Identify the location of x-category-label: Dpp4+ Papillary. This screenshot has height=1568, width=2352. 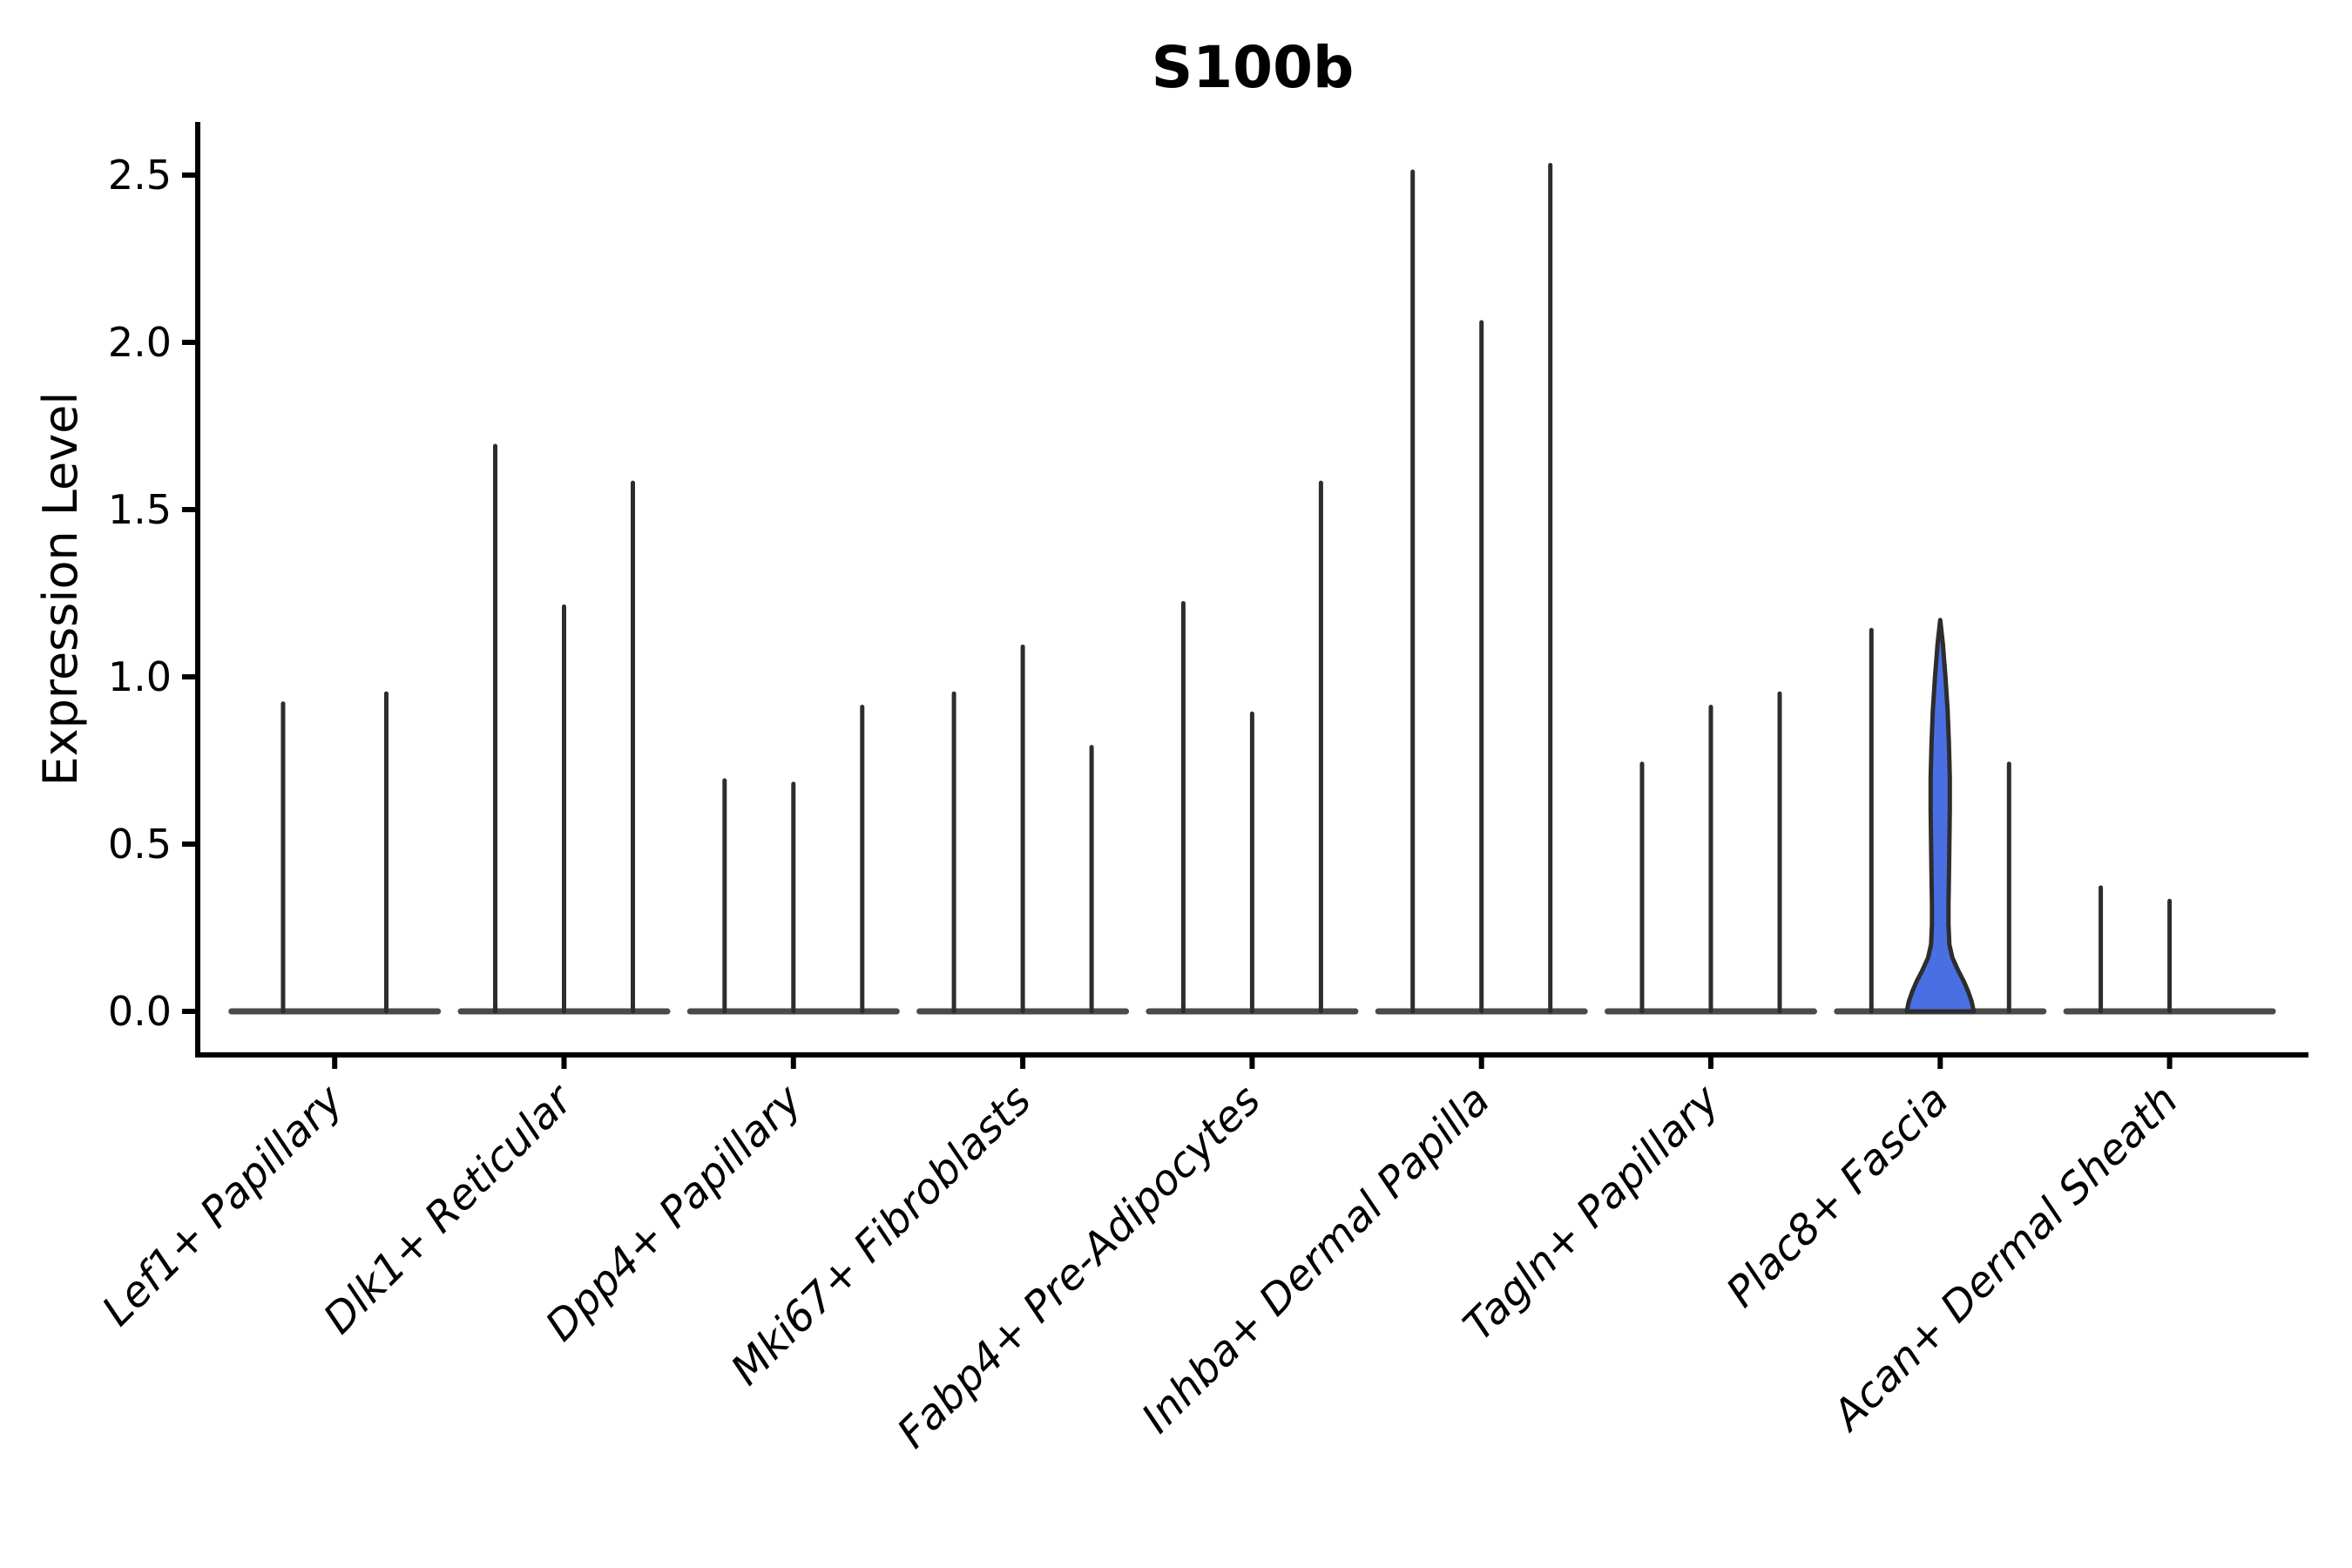
(674, 1212).